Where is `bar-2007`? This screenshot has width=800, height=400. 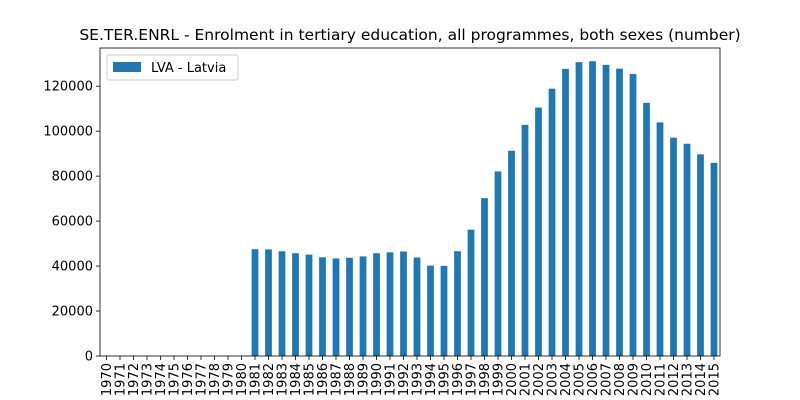
bar-2007 is located at coordinates (606, 210).